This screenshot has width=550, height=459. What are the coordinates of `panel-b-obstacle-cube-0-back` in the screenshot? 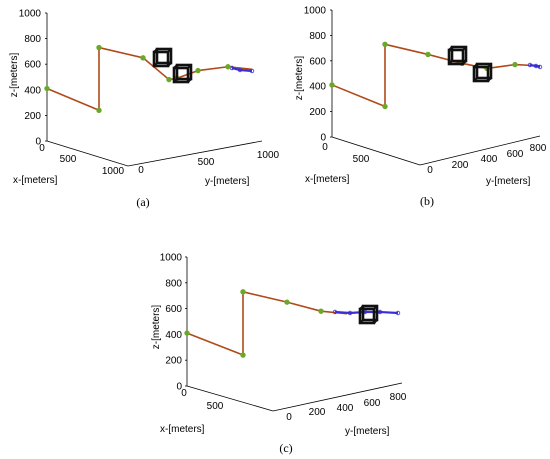 It's located at (459, 54).